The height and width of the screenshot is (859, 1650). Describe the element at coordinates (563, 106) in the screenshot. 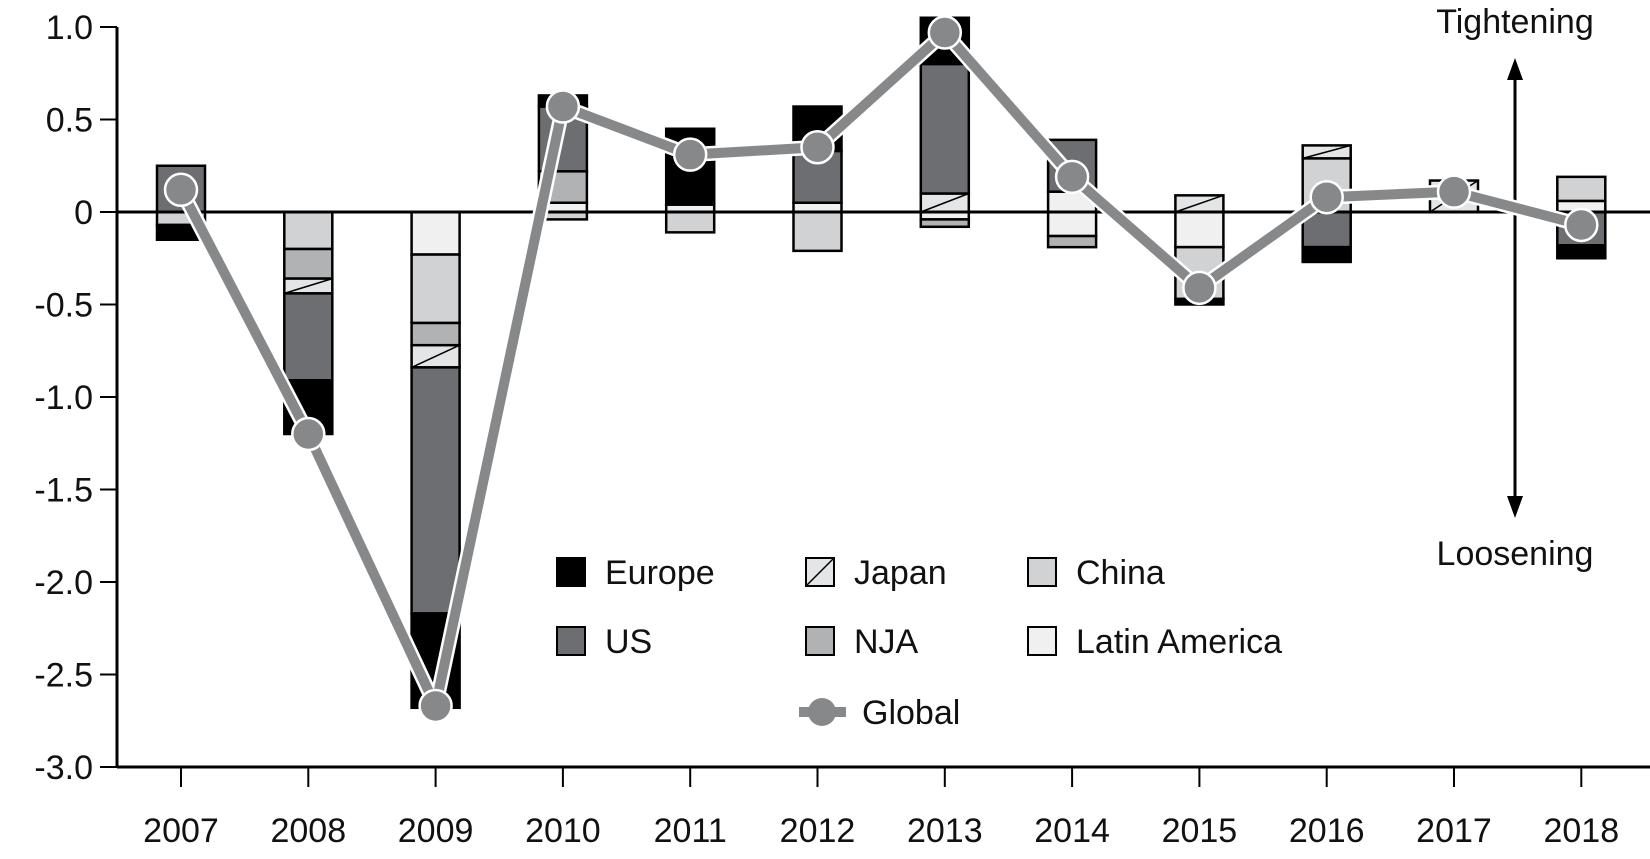

I see `global-point-2010` at that location.